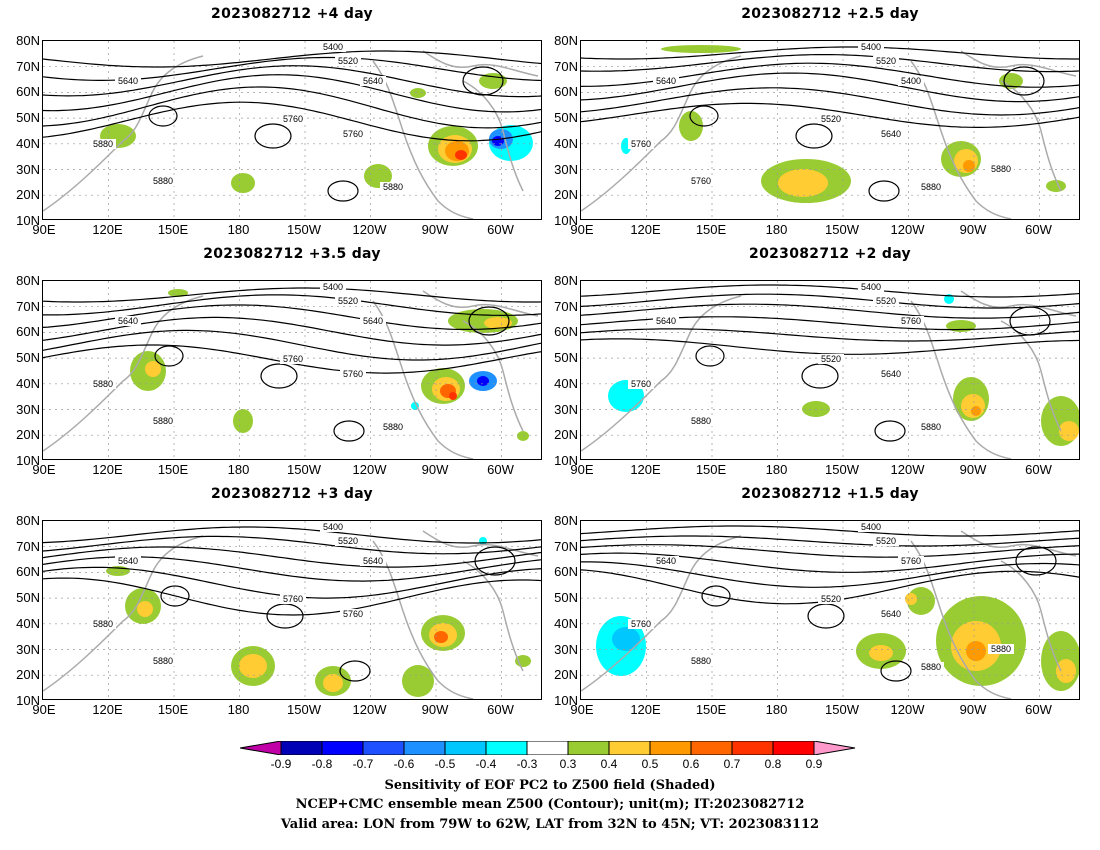  What do you see at coordinates (363, 764) in the screenshot?
I see `colorbar-tick-label: -0.7` at bounding box center [363, 764].